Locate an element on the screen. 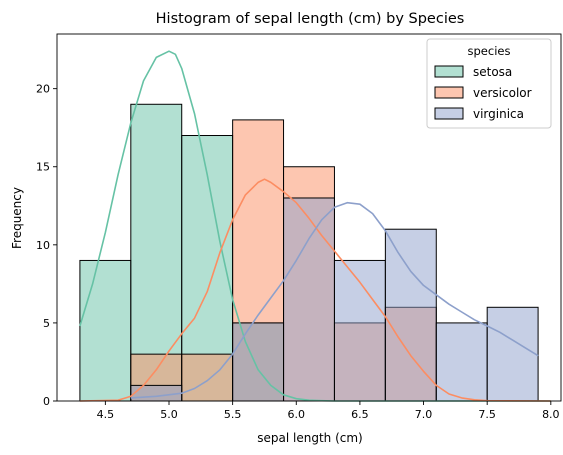 The width and height of the screenshot is (563, 455). y-axis-label: Frequency is located at coordinates (17, 218).